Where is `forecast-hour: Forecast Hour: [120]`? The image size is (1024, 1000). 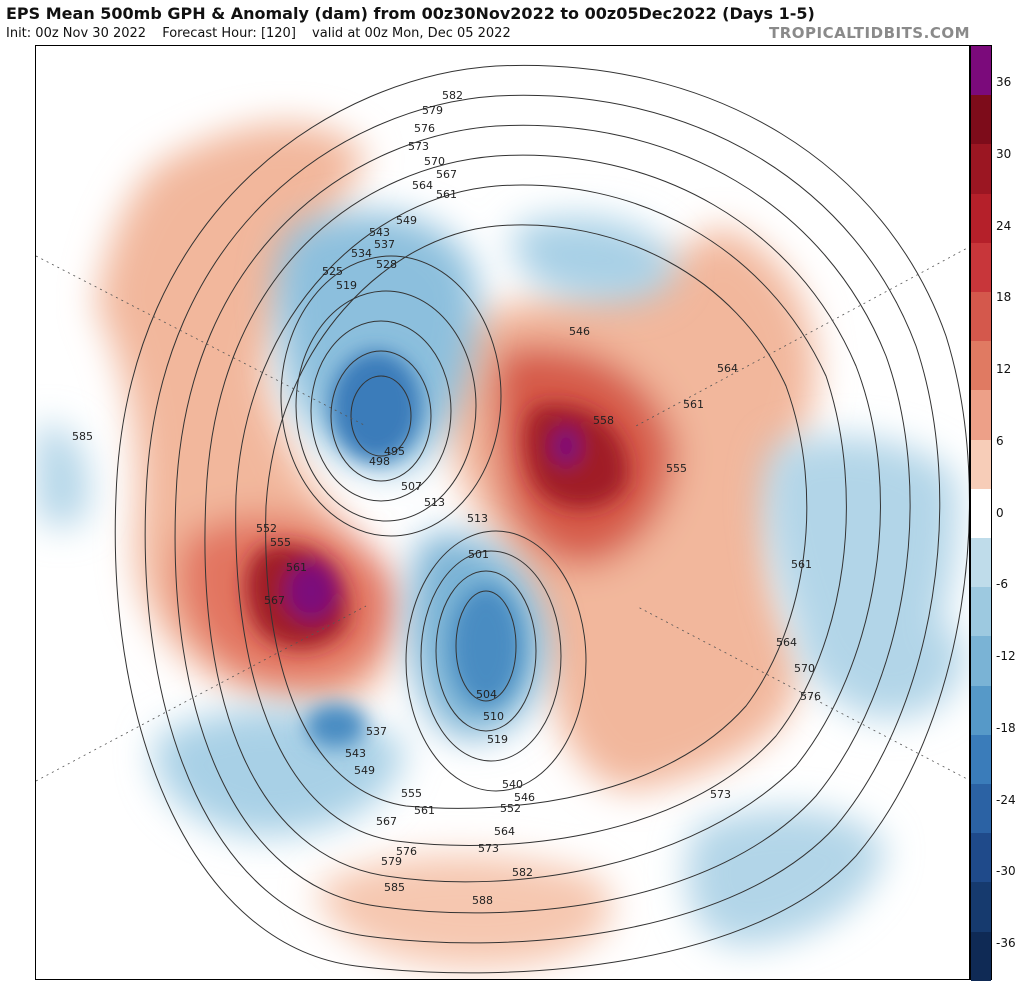 forecast-hour: Forecast Hour: [120] is located at coordinates (229, 33).